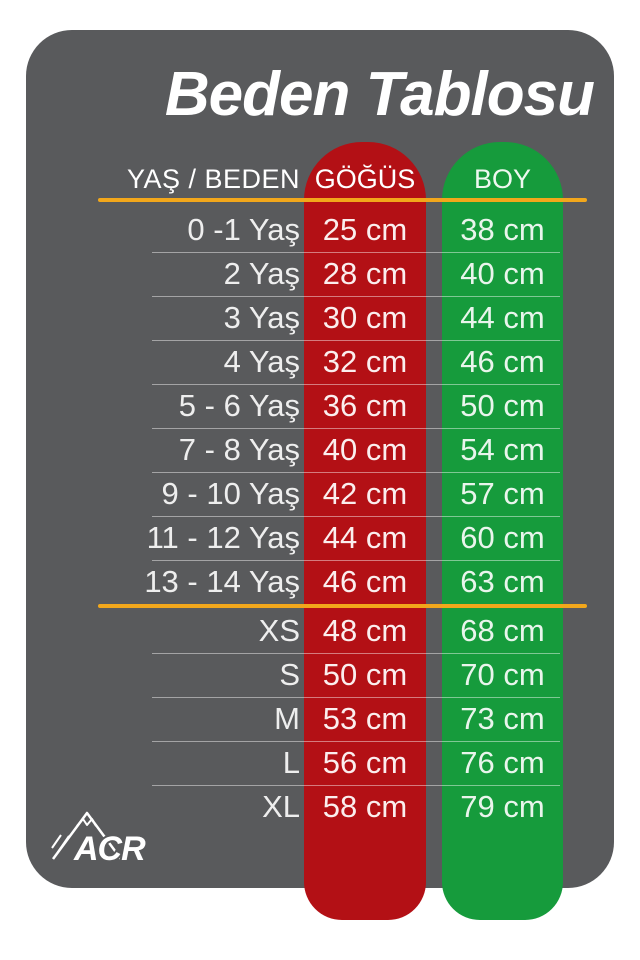 The image size is (640, 960). I want to click on age-row: 13 - 14 Yaş 46 cm 63 cm, so click(320, 582).